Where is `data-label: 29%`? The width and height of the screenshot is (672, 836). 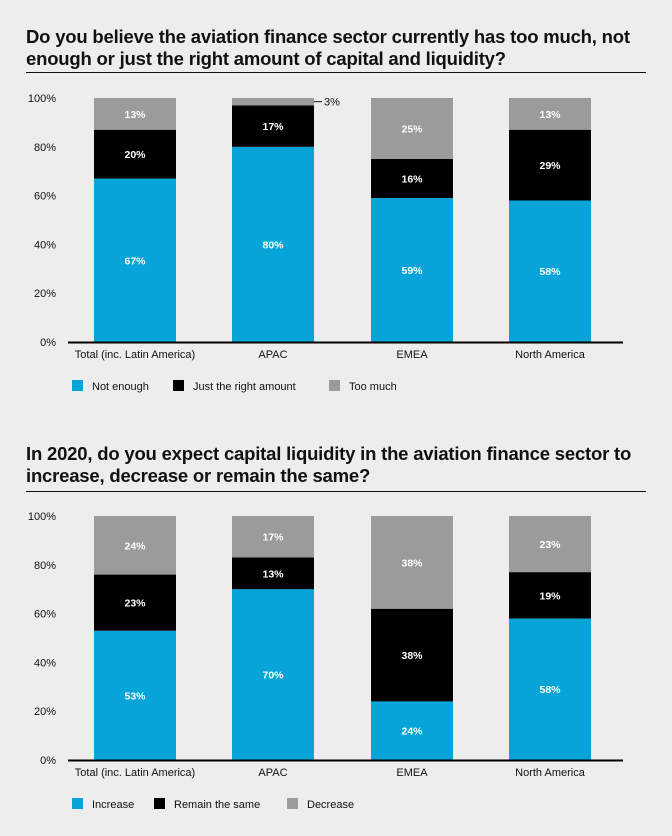
data-label: 29% is located at coordinates (550, 166).